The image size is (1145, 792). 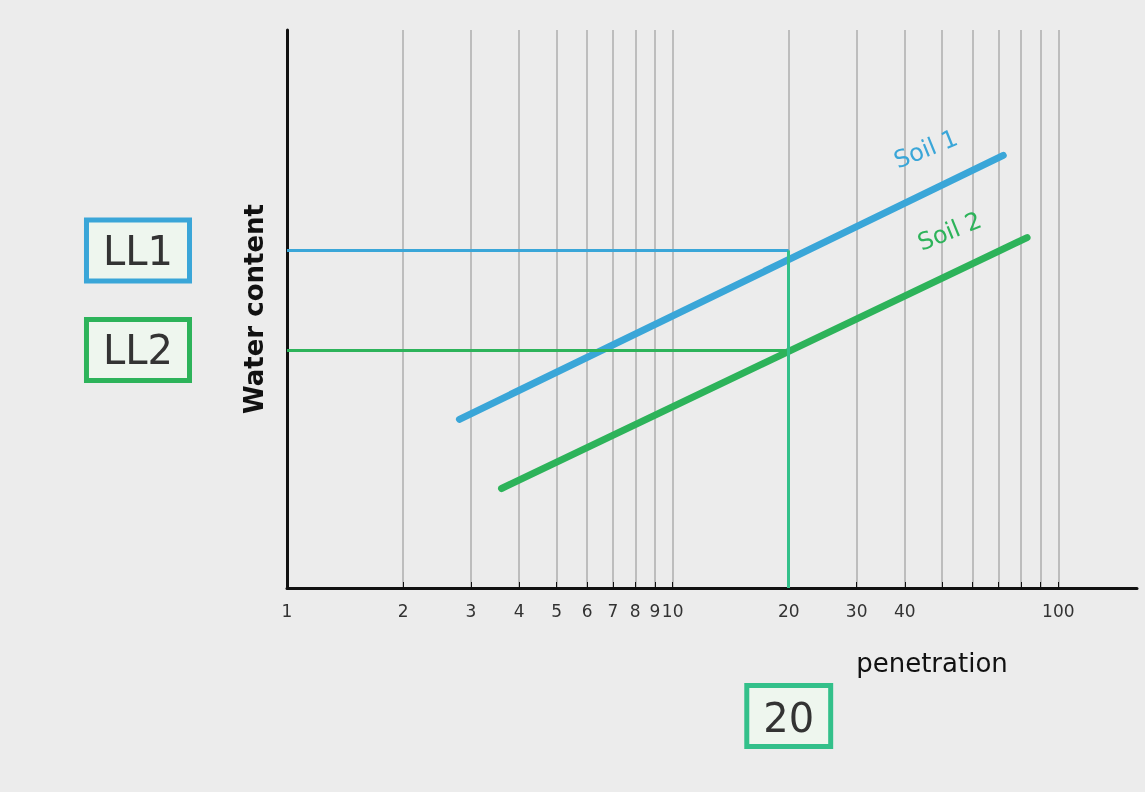 I want to click on x-tick-label: 3, so click(x=471, y=610).